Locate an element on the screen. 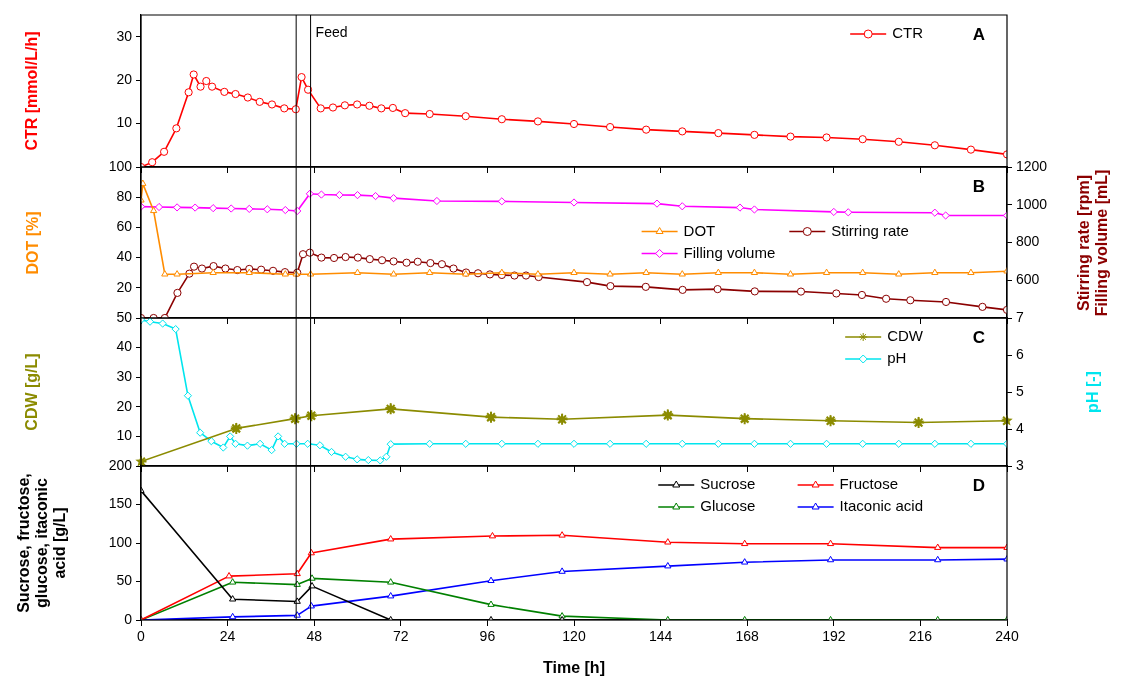 The width and height of the screenshot is (1123, 693). x-tick-label: 96 is located at coordinates (487, 636).